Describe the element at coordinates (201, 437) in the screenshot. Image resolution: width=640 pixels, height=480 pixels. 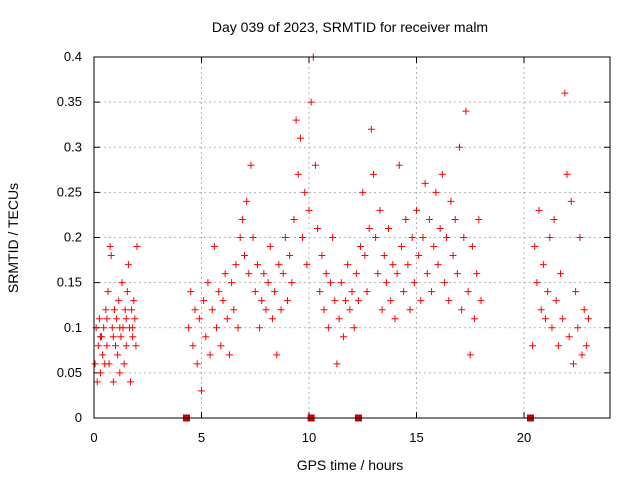
I see `x-tick-label: 5` at that location.